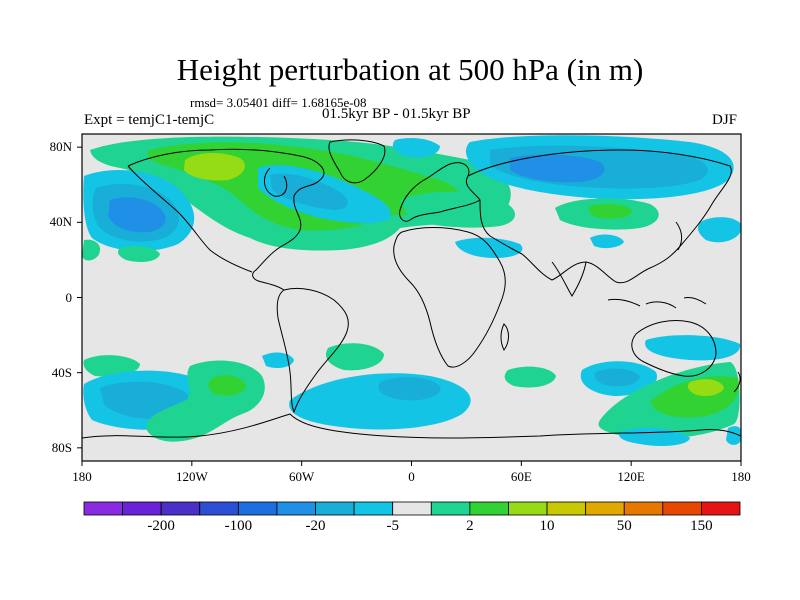  What do you see at coordinates (701, 526) in the screenshot?
I see `colorbar-label: 150` at bounding box center [701, 526].